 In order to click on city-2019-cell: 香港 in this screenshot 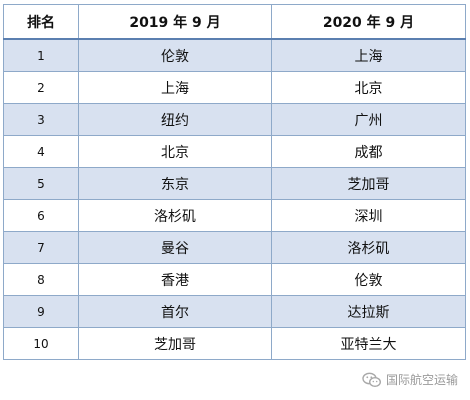, I will do `click(175, 279)`.